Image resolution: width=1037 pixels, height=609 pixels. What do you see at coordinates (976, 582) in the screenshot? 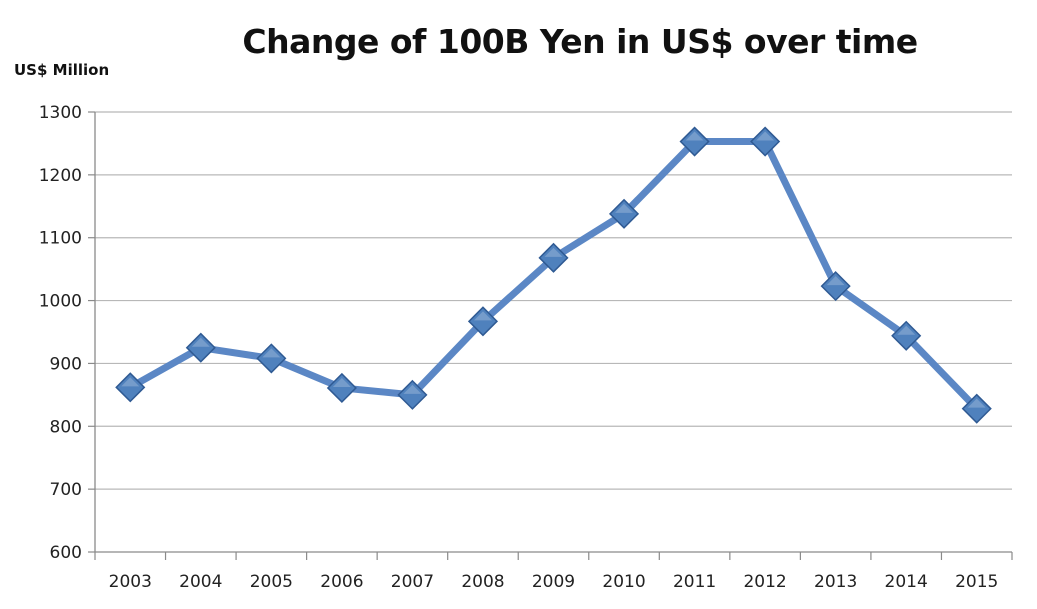
I see `x-tick-label: 2015` at bounding box center [976, 582].